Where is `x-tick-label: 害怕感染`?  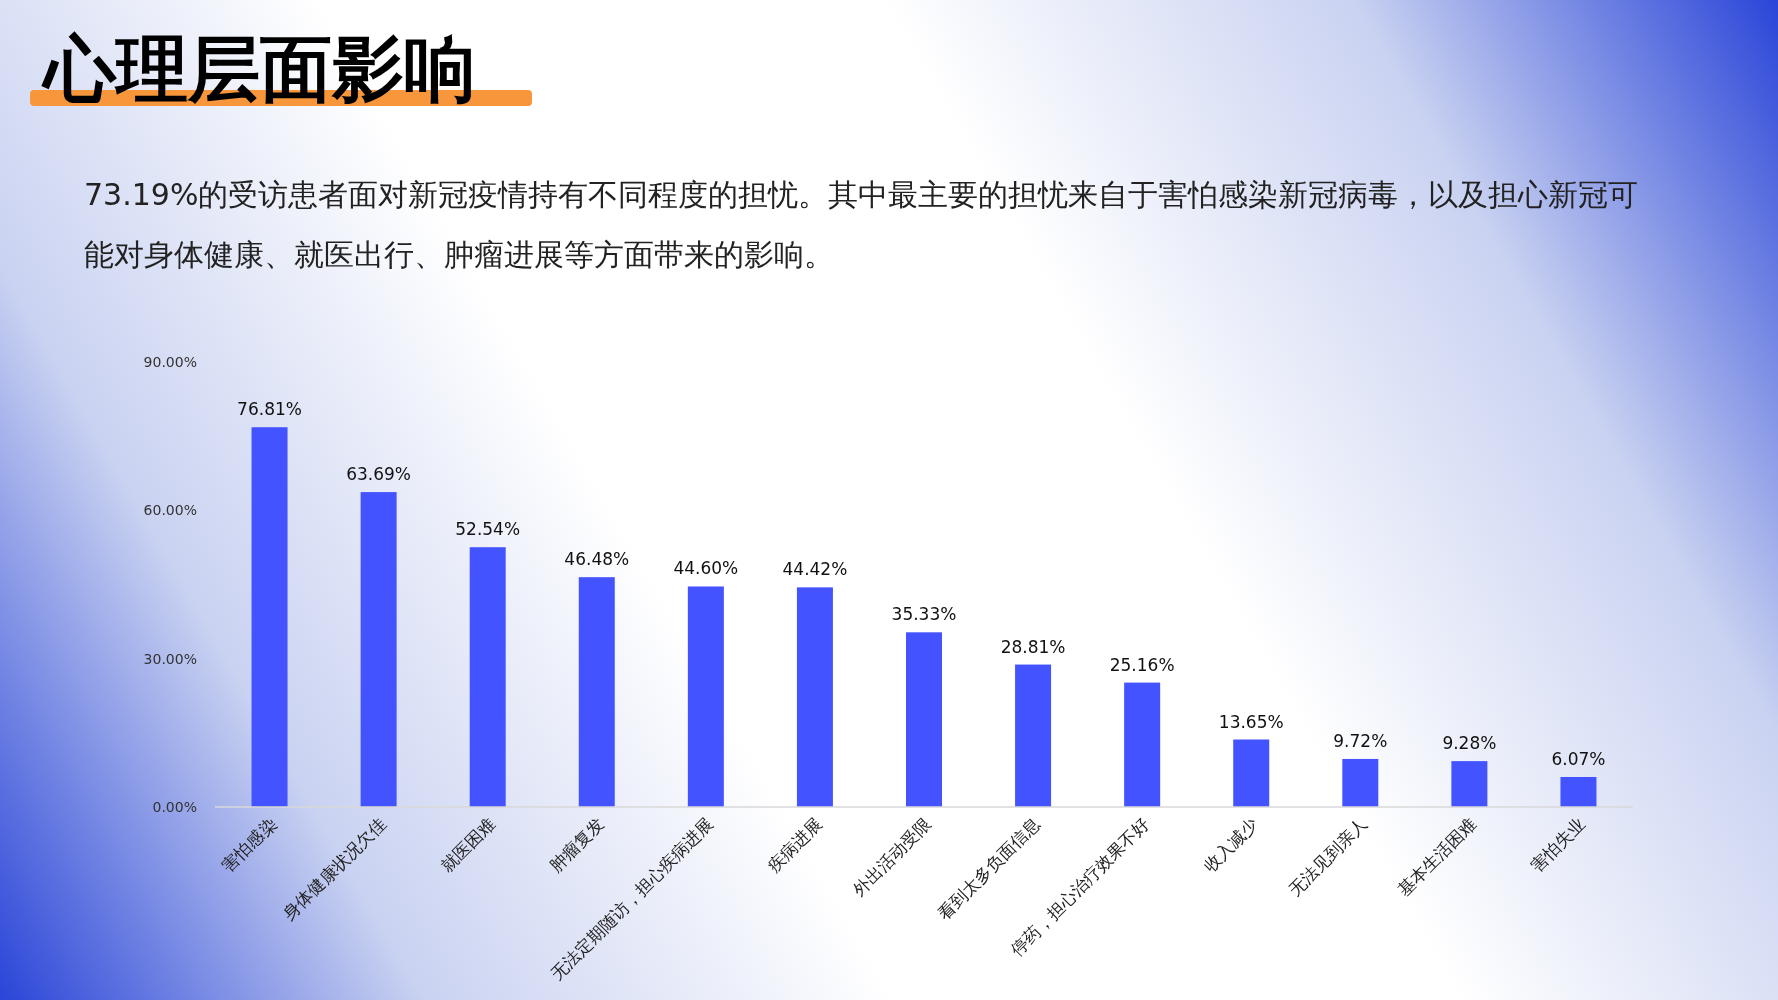 x-tick-label: 害怕感染 is located at coordinates (249, 844).